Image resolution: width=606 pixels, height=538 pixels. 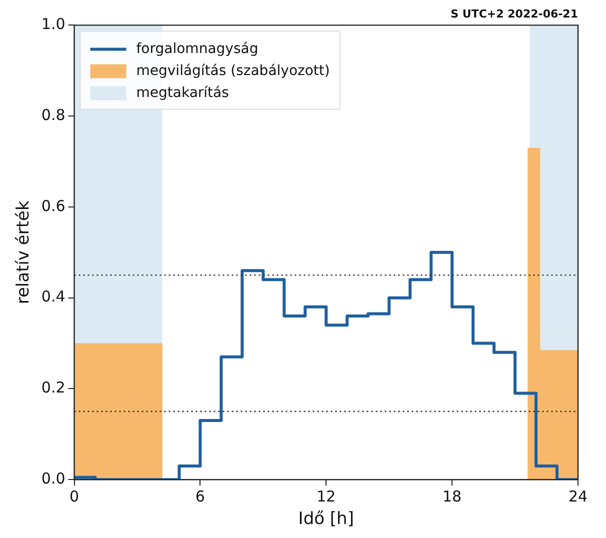 What do you see at coordinates (182, 92) in the screenshot?
I see `legend-label: megtakarítás` at bounding box center [182, 92].